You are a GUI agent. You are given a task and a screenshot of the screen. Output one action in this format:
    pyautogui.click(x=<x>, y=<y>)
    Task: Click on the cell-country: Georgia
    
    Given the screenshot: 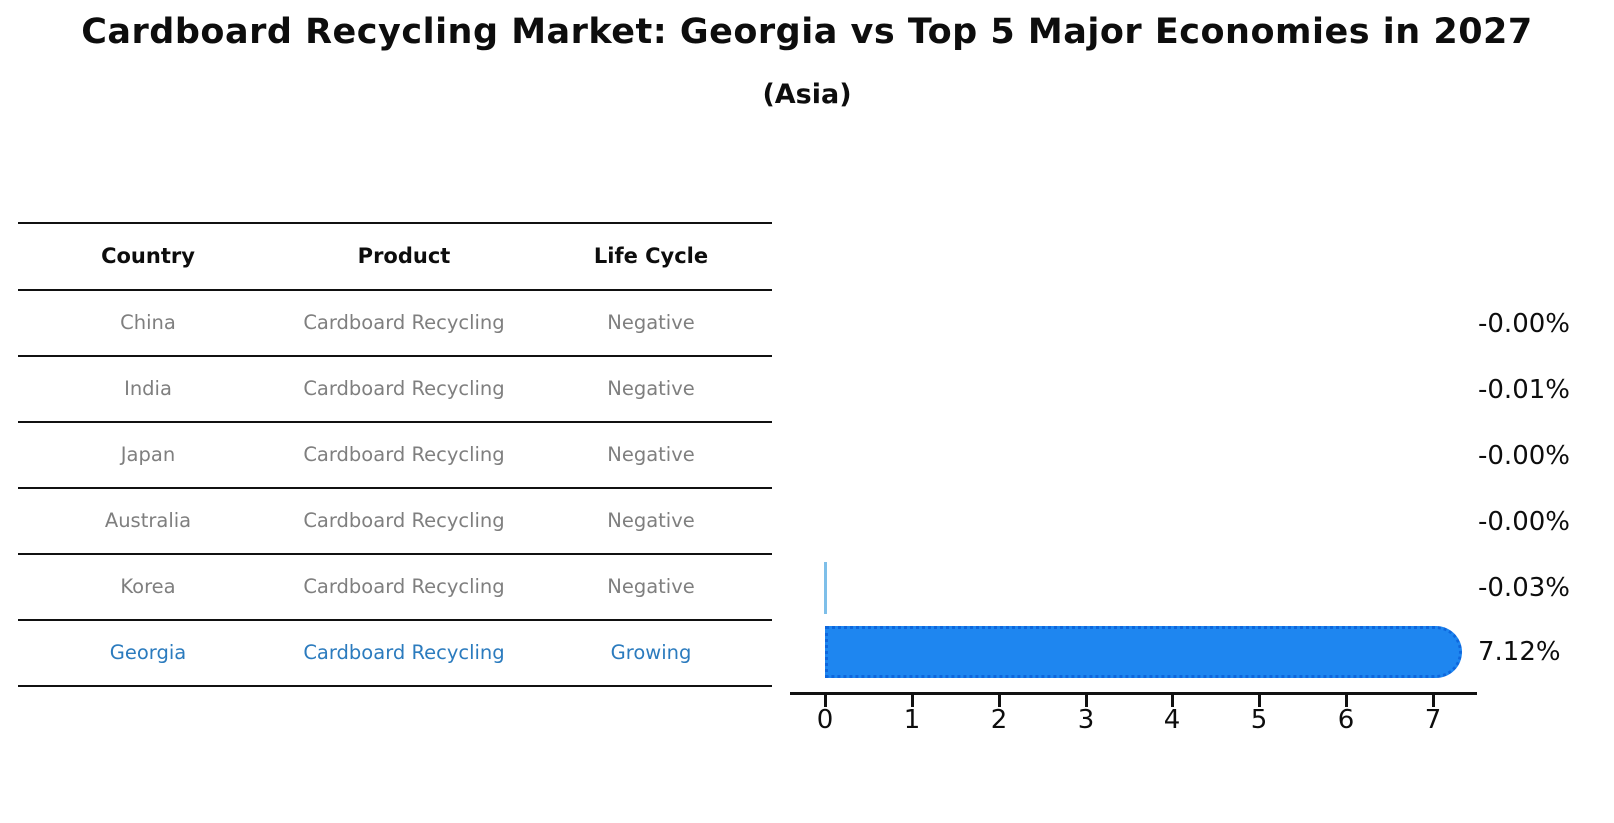 What is the action you would take?
    pyautogui.click(x=148, y=652)
    